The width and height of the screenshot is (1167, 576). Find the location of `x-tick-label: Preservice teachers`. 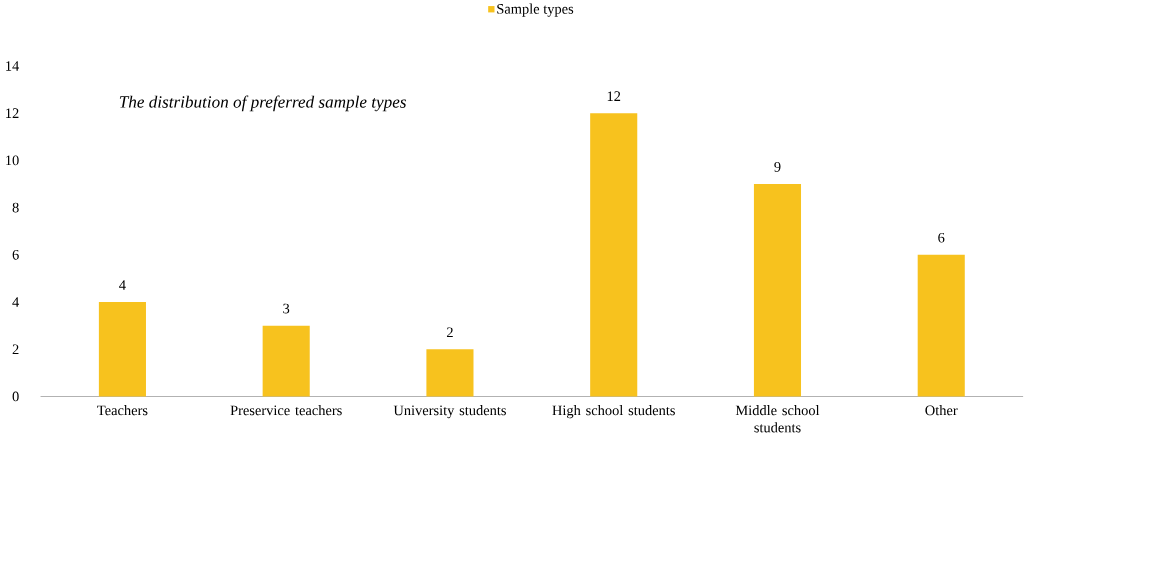

x-tick-label: Preservice teachers is located at coordinates (286, 410).